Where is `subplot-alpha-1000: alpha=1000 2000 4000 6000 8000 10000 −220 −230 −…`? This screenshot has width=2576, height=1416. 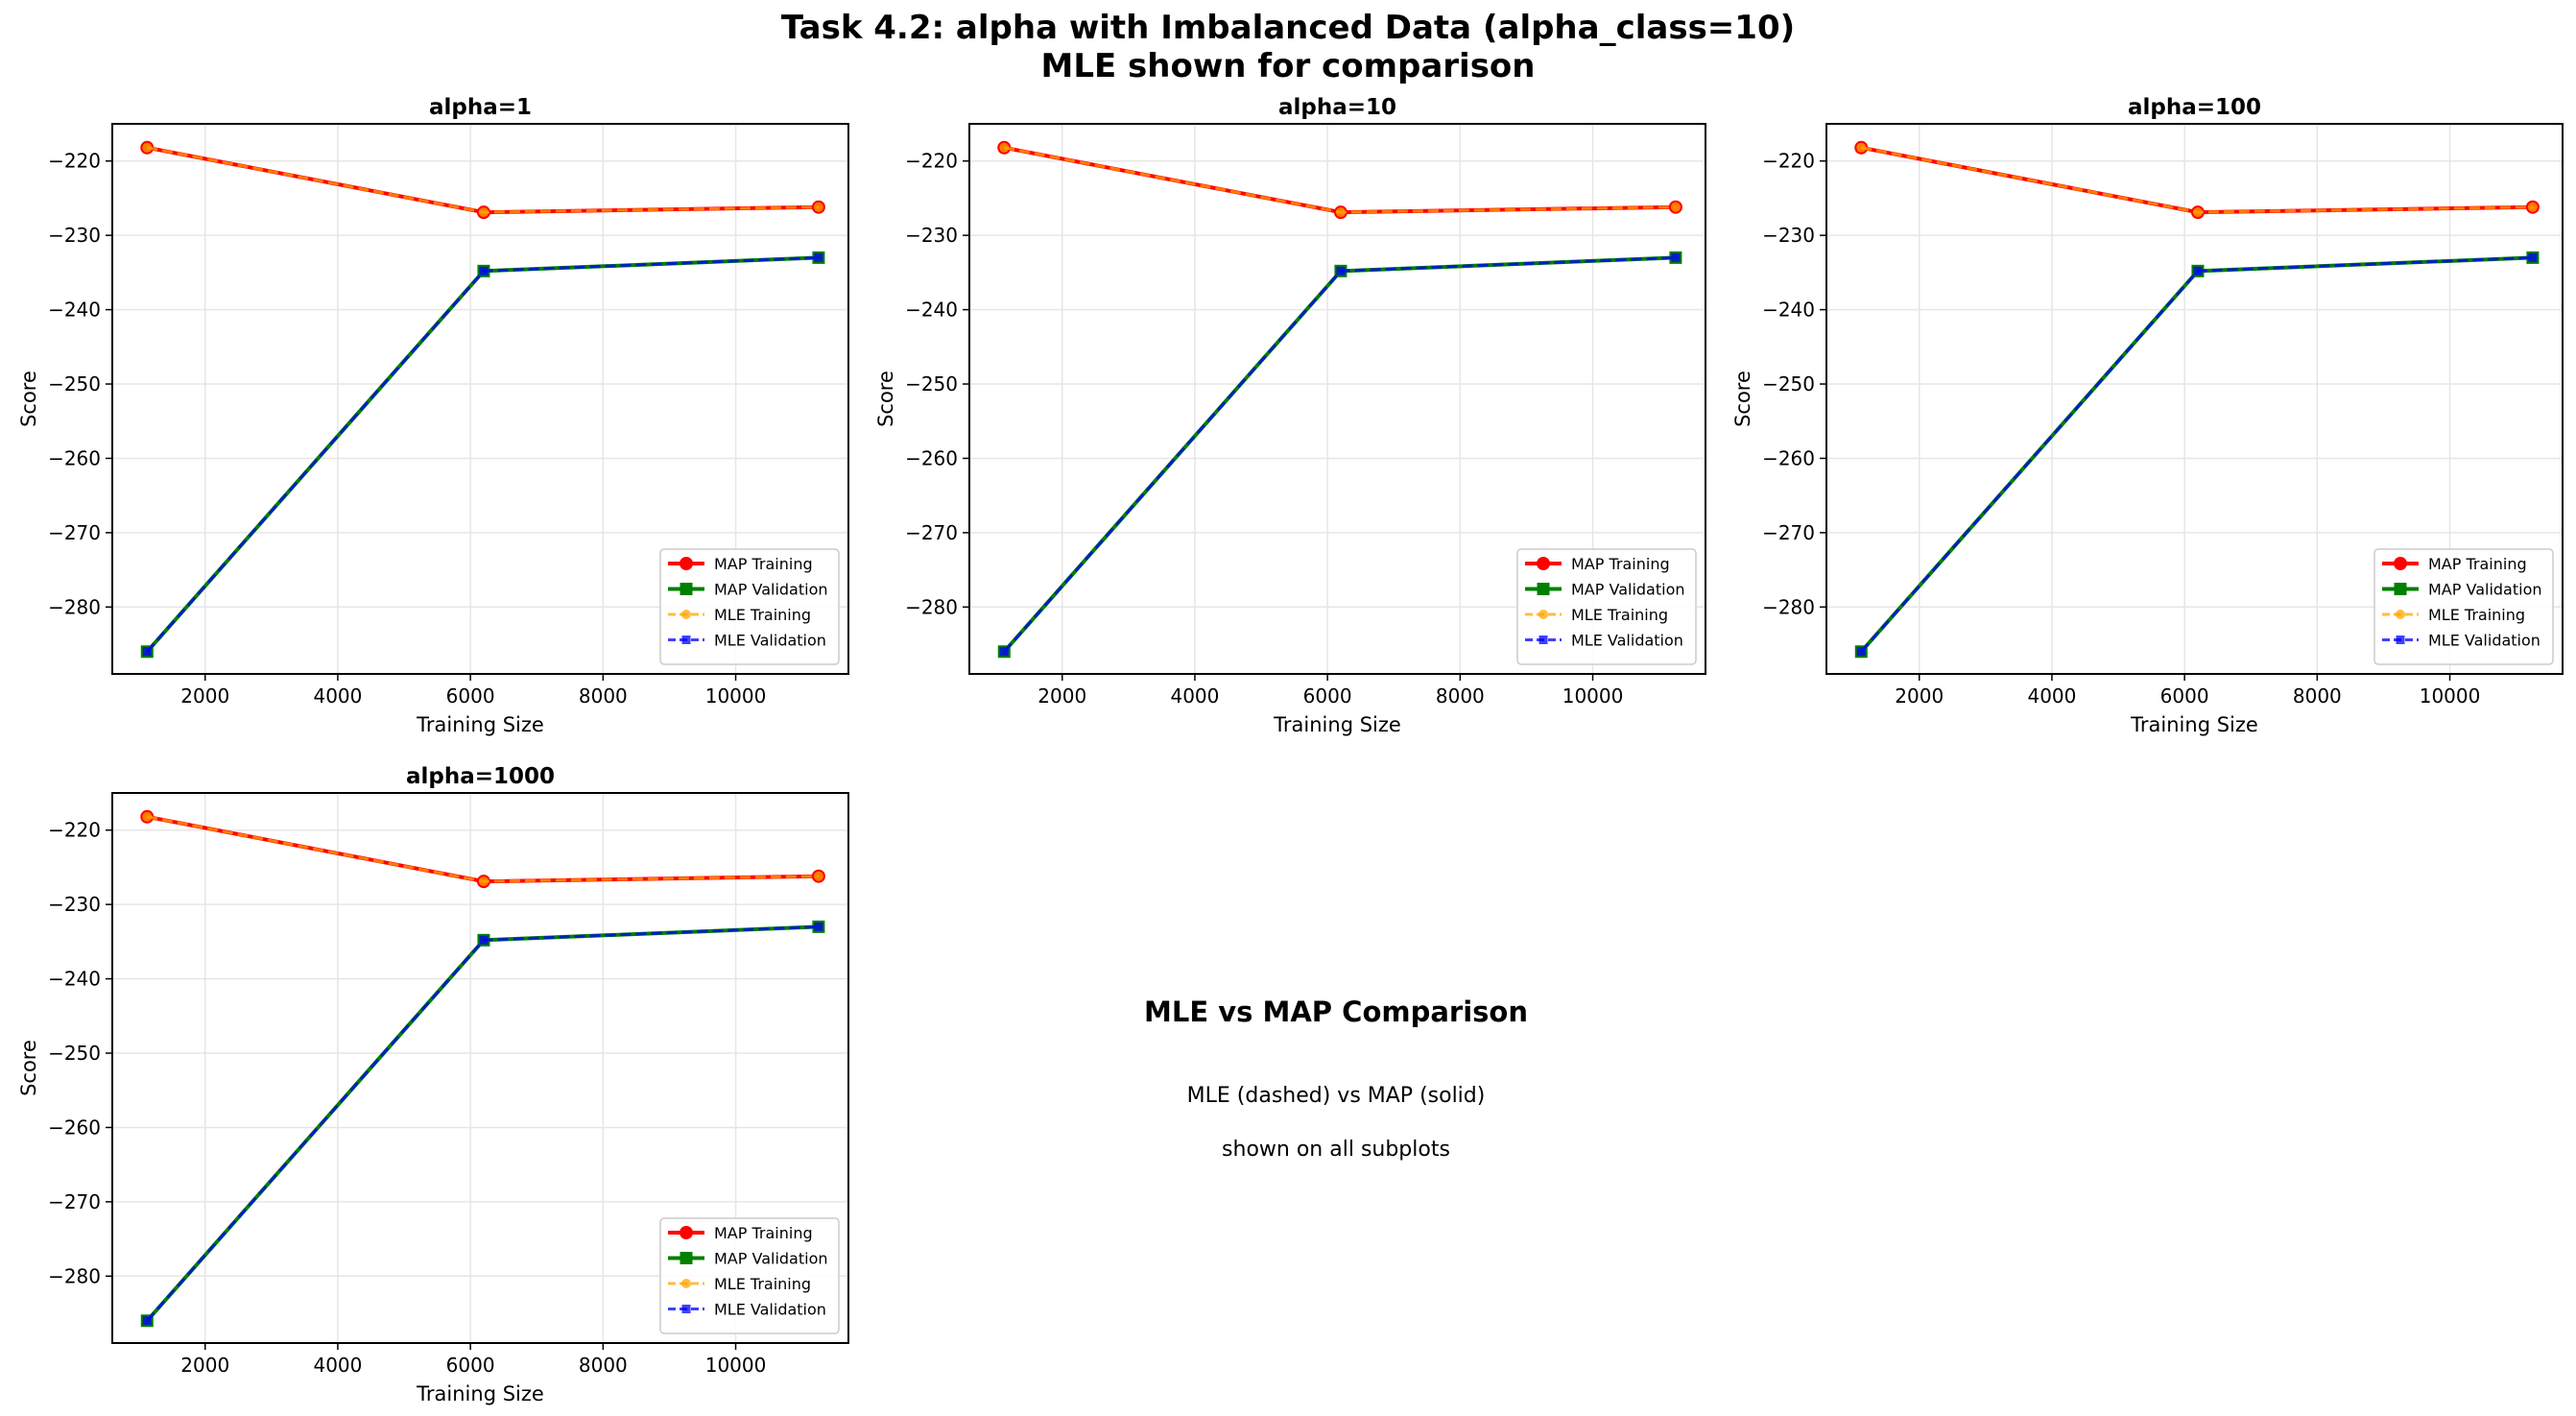
subplot-alpha-1000: alpha=1000 2000 4000 6000 8000 10000 −220 −230 −… is located at coordinates (433, 1084).